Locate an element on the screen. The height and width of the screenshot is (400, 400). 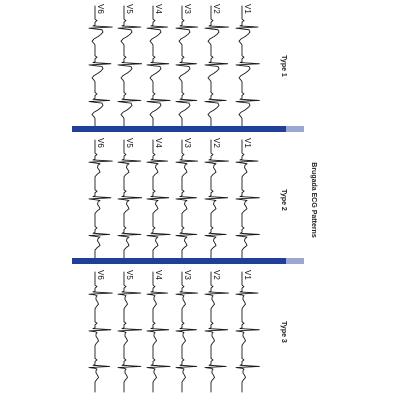
panel-title: Type 3 is located at coordinates (283, 332).